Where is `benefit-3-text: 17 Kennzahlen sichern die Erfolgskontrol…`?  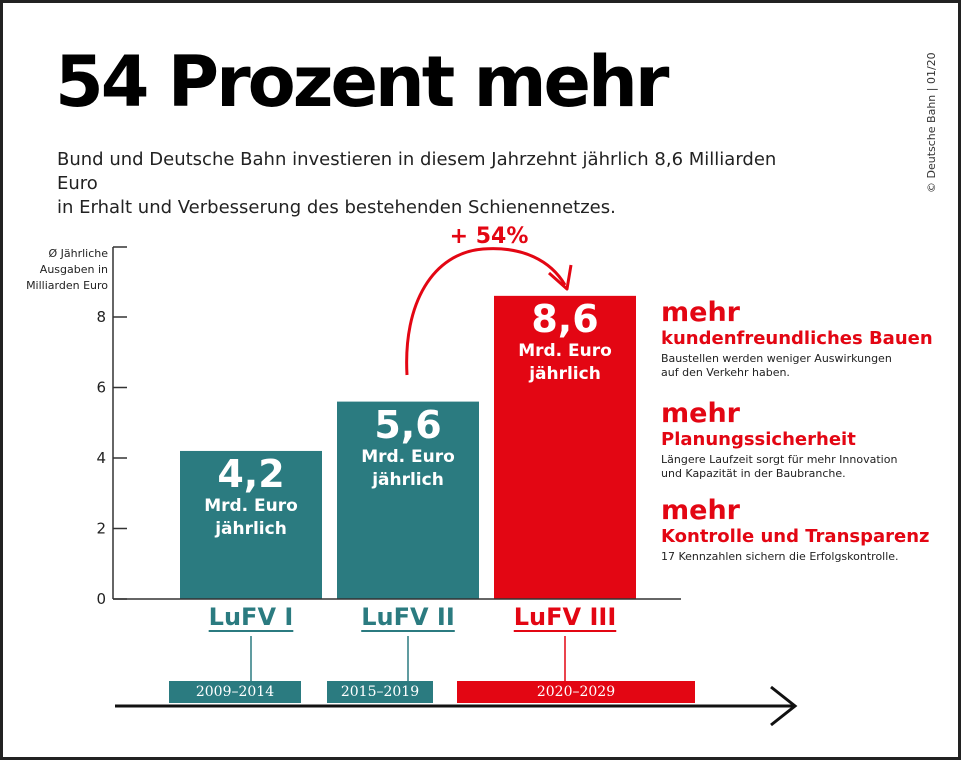 benefit-3-text: 17 Kennzahlen sichern die Erfolgskontrol… is located at coordinates (791, 557).